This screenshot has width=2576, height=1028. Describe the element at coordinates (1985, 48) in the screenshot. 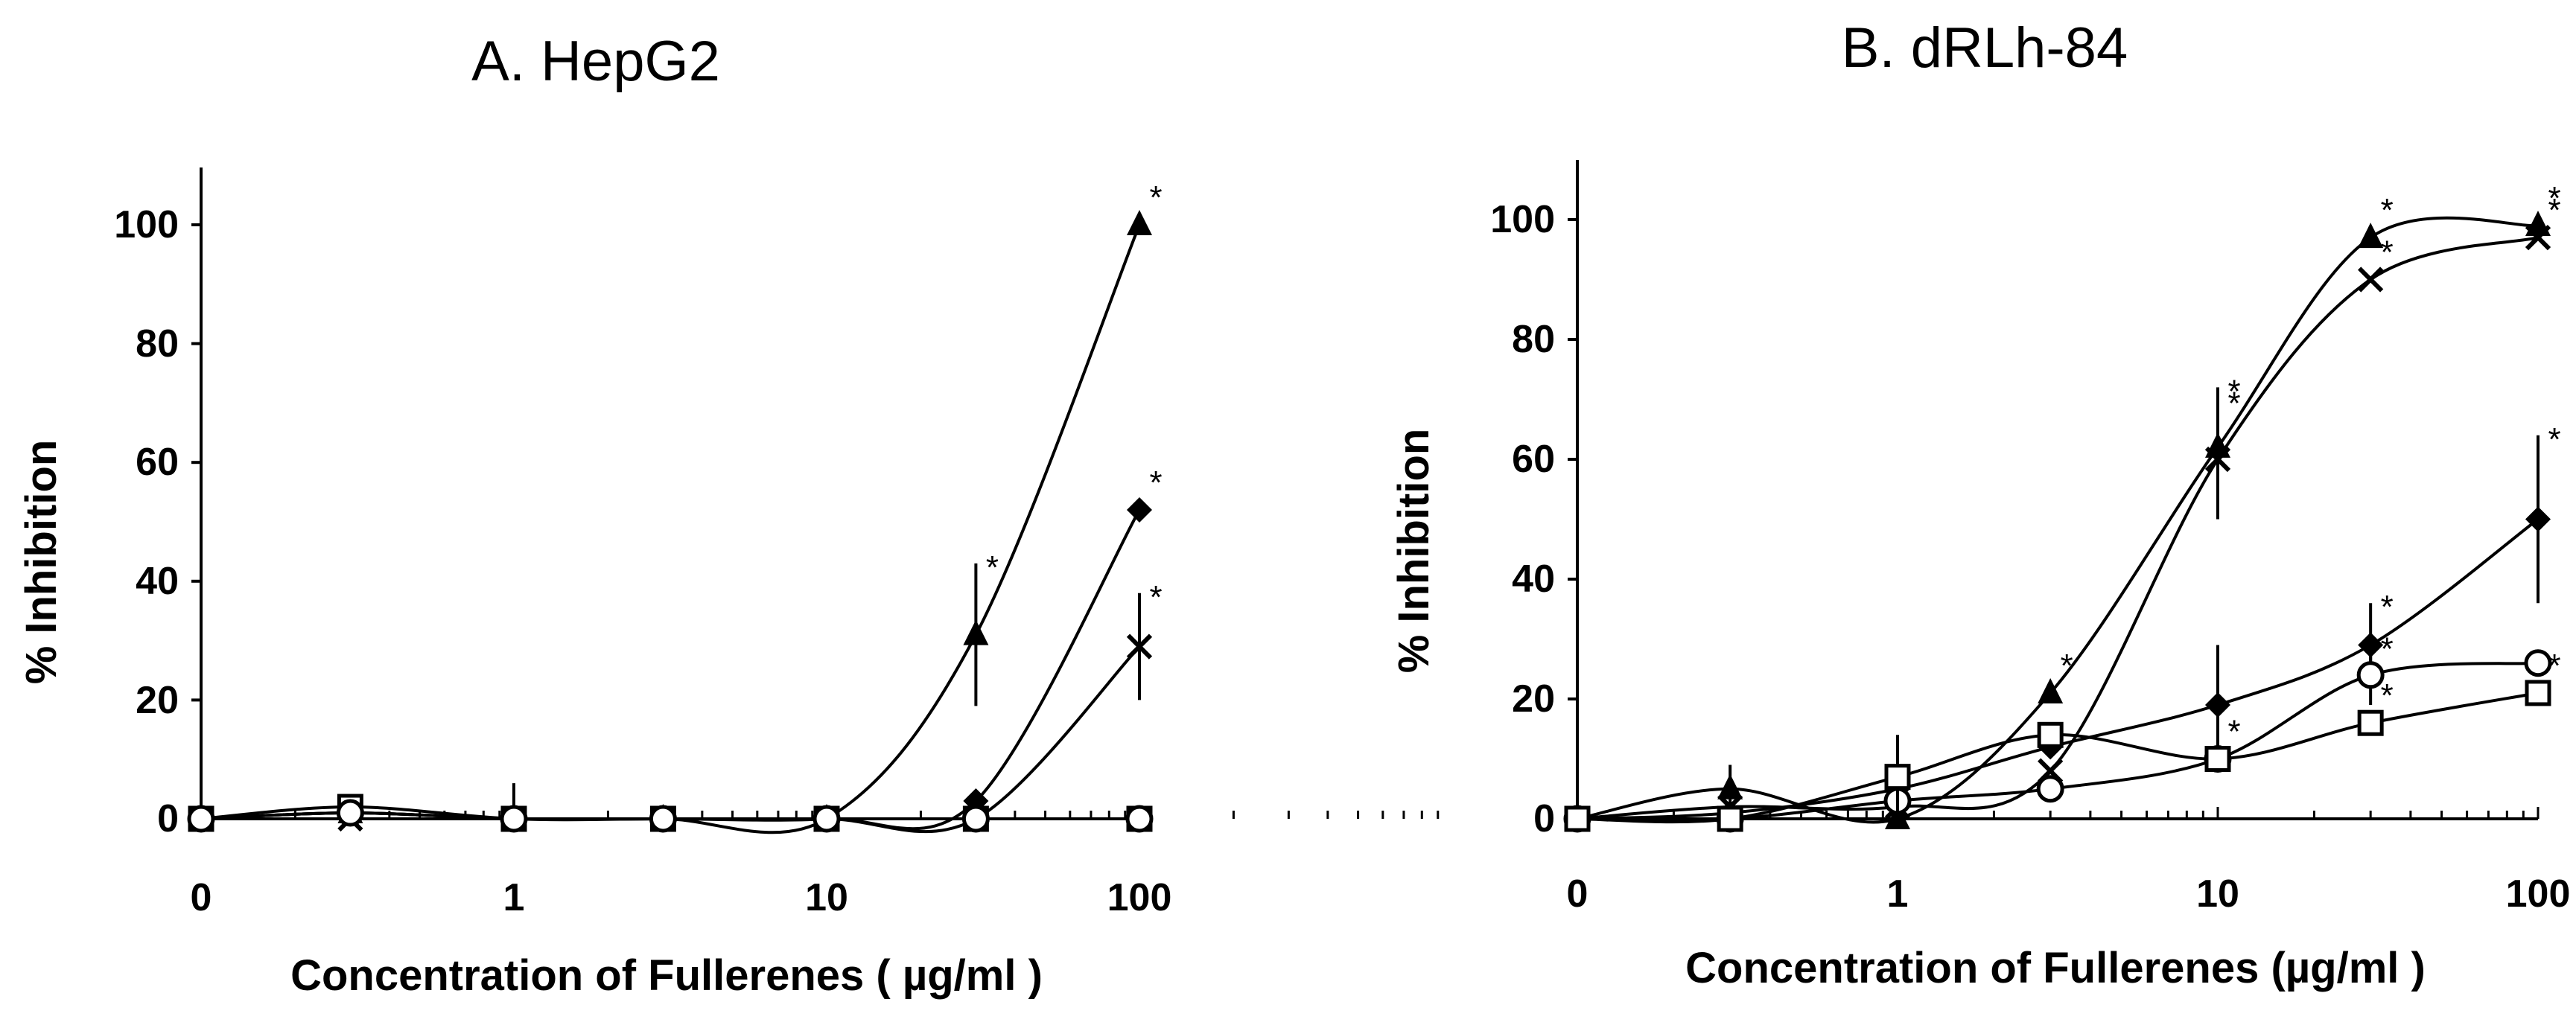

I see `chart-title: B. dRLh-84` at that location.